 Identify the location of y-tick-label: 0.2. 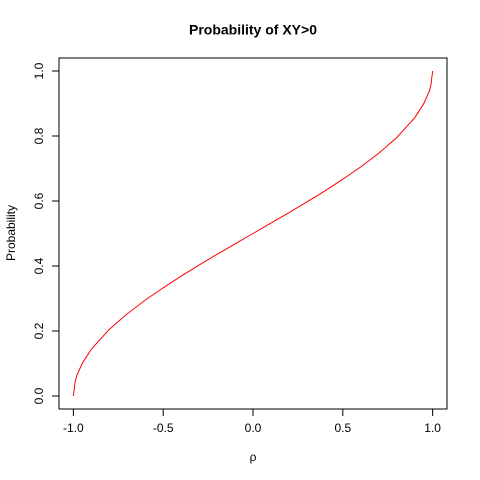
(39, 330).